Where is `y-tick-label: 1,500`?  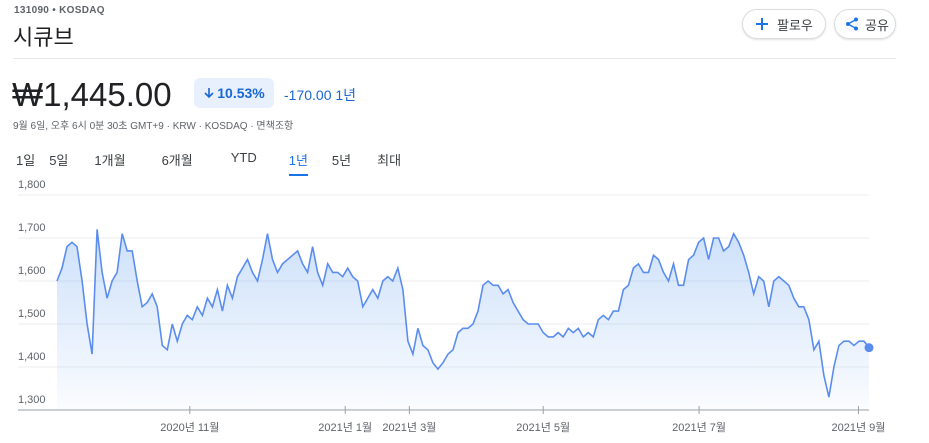 y-tick-label: 1,500 is located at coordinates (32, 314).